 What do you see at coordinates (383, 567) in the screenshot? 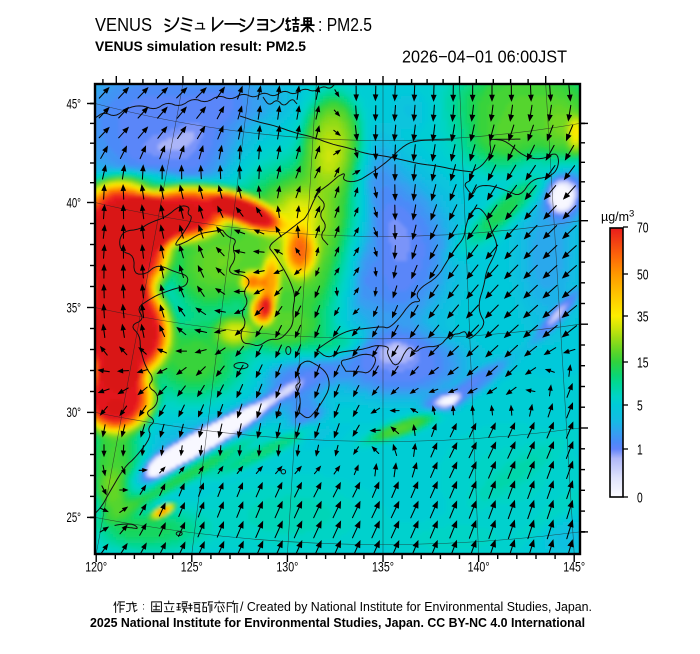
I see `svg-text: 135°` at bounding box center [383, 567].